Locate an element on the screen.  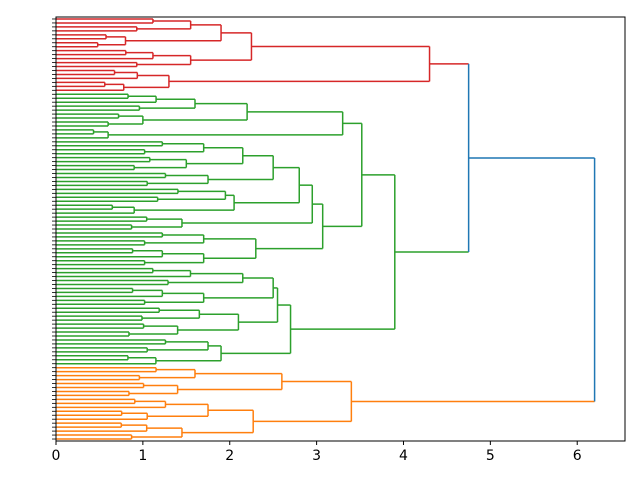
x-tick-label: 0 is located at coordinates (56, 456).